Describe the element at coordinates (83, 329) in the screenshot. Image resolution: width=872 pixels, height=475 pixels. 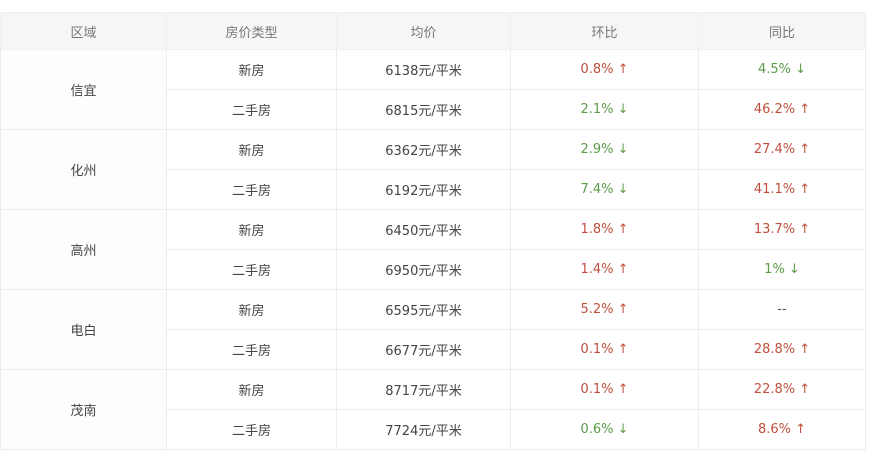
I see `region-cell: 电白` at that location.